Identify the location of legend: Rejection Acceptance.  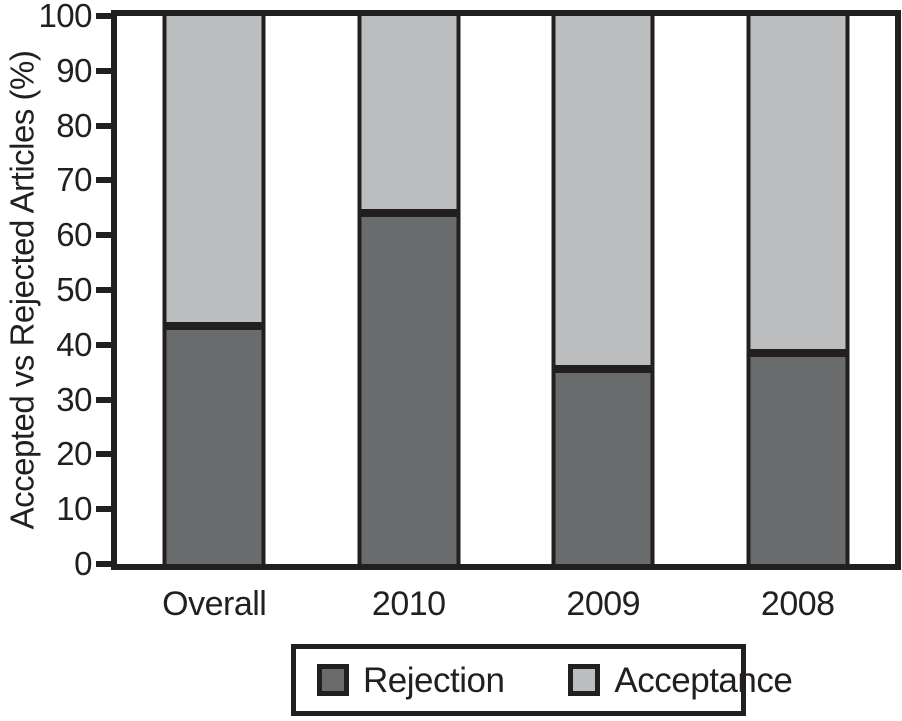
(542, 680).